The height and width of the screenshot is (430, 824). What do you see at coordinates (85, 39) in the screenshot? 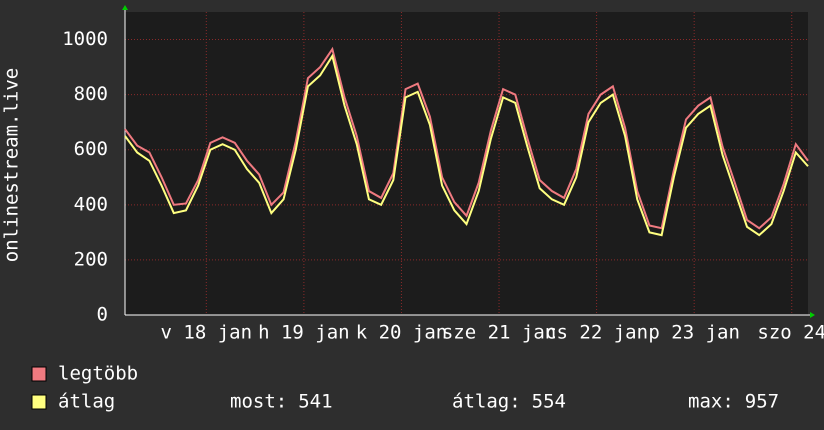
I see `y-tick-label: 1000` at bounding box center [85, 39].